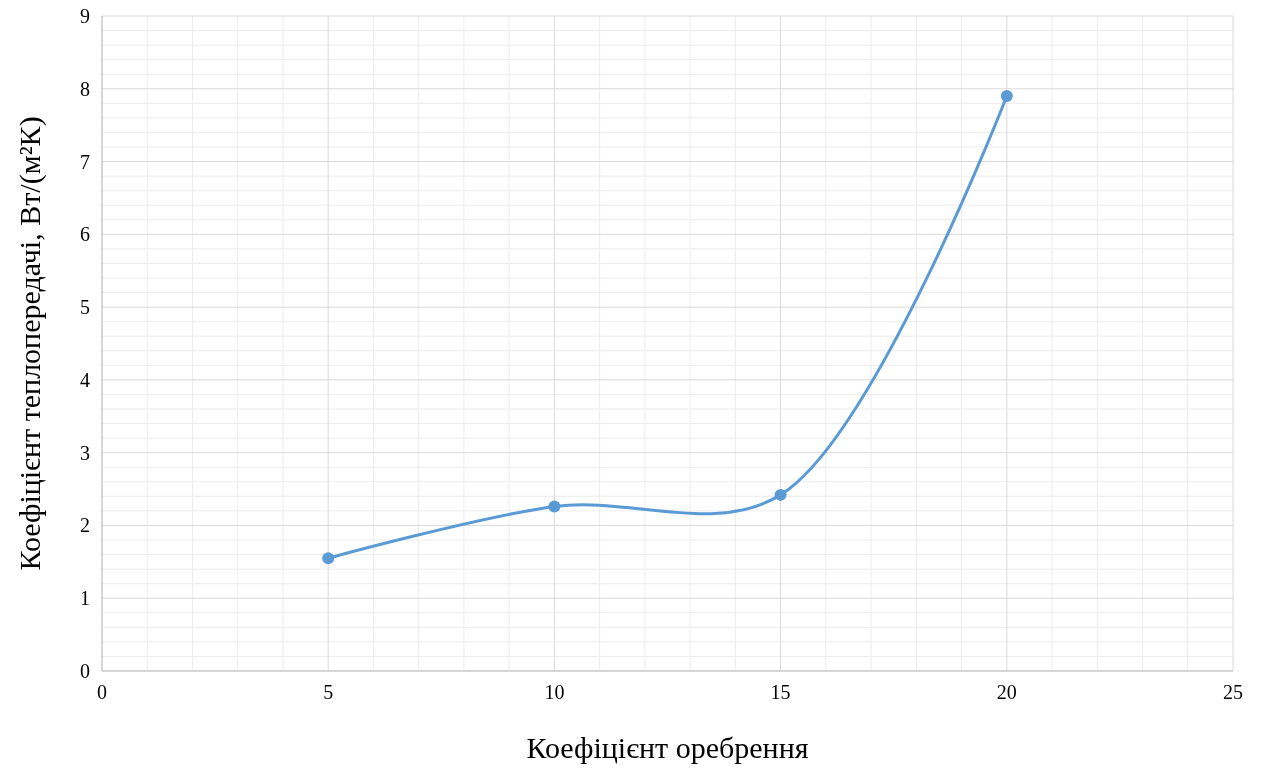 This screenshot has height=769, width=1262. What do you see at coordinates (667, 747) in the screenshot?
I see `x-axis-title: Коефіцієнт оребрення` at bounding box center [667, 747].